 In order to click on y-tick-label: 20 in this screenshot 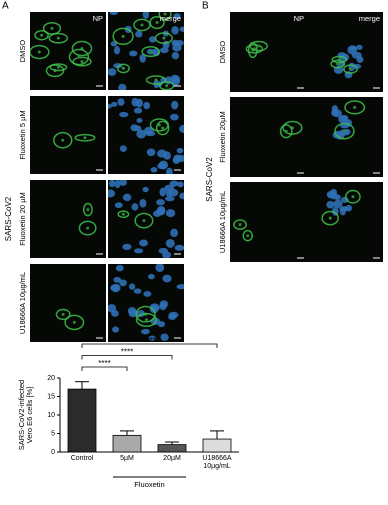, I will do `click(51, 378)`.